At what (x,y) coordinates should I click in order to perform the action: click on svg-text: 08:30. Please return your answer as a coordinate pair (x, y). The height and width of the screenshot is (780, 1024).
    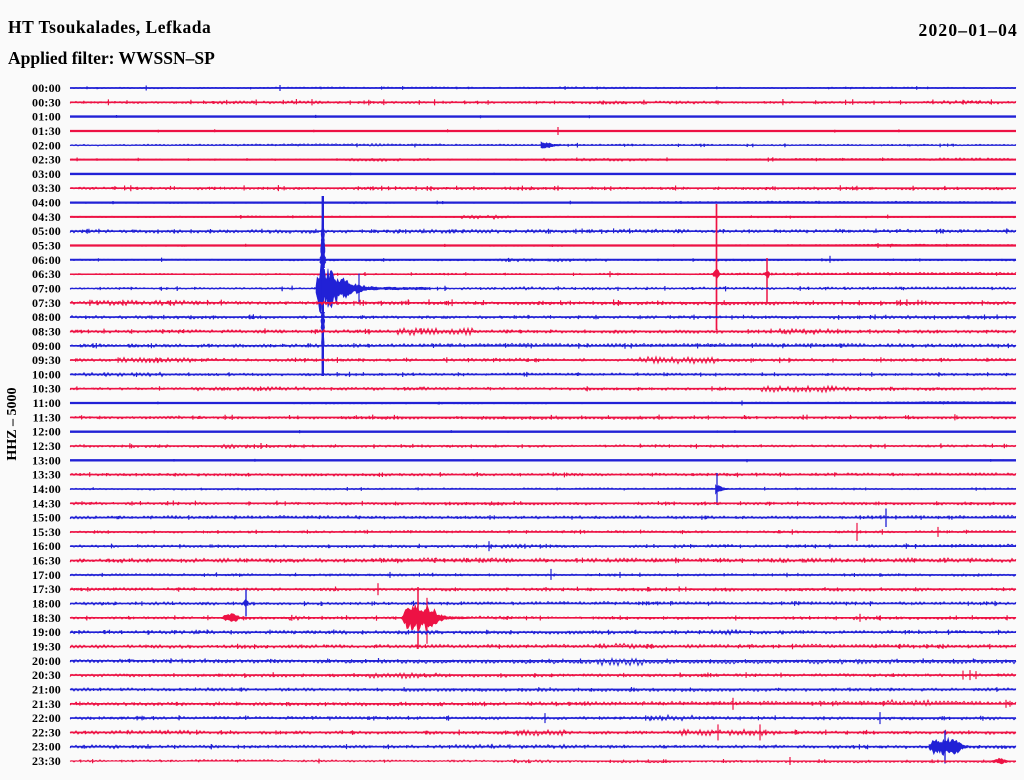
    Looking at the image, I should click on (46, 331).